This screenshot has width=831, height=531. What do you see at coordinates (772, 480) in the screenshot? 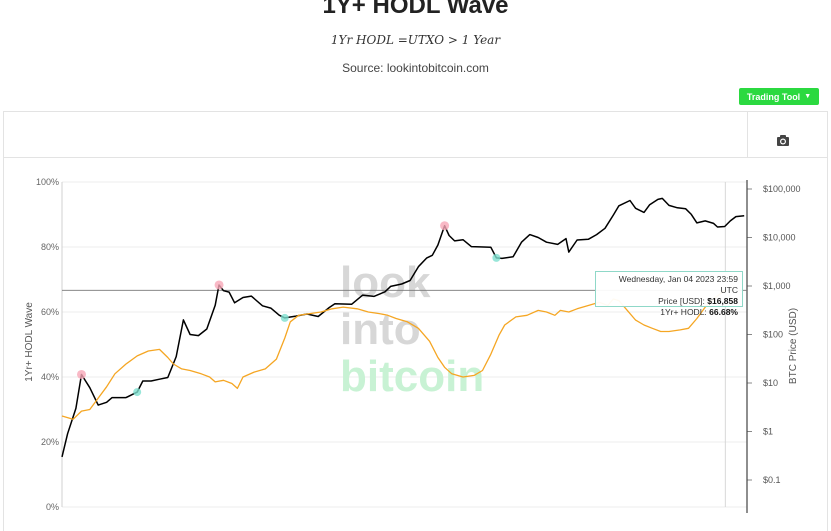
I see `y2-tick-label: $0.1` at bounding box center [772, 480].